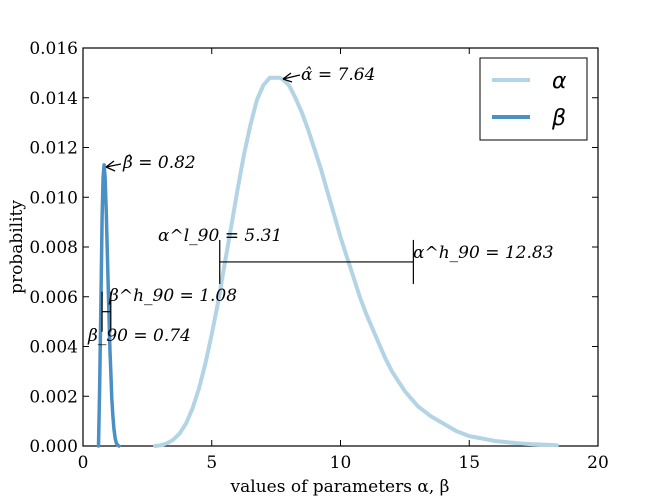 The height and width of the screenshot is (498, 664). Describe the element at coordinates (172, 296) in the screenshot. I see `beta-high-label: β^h_90 = 1.08` at that location.